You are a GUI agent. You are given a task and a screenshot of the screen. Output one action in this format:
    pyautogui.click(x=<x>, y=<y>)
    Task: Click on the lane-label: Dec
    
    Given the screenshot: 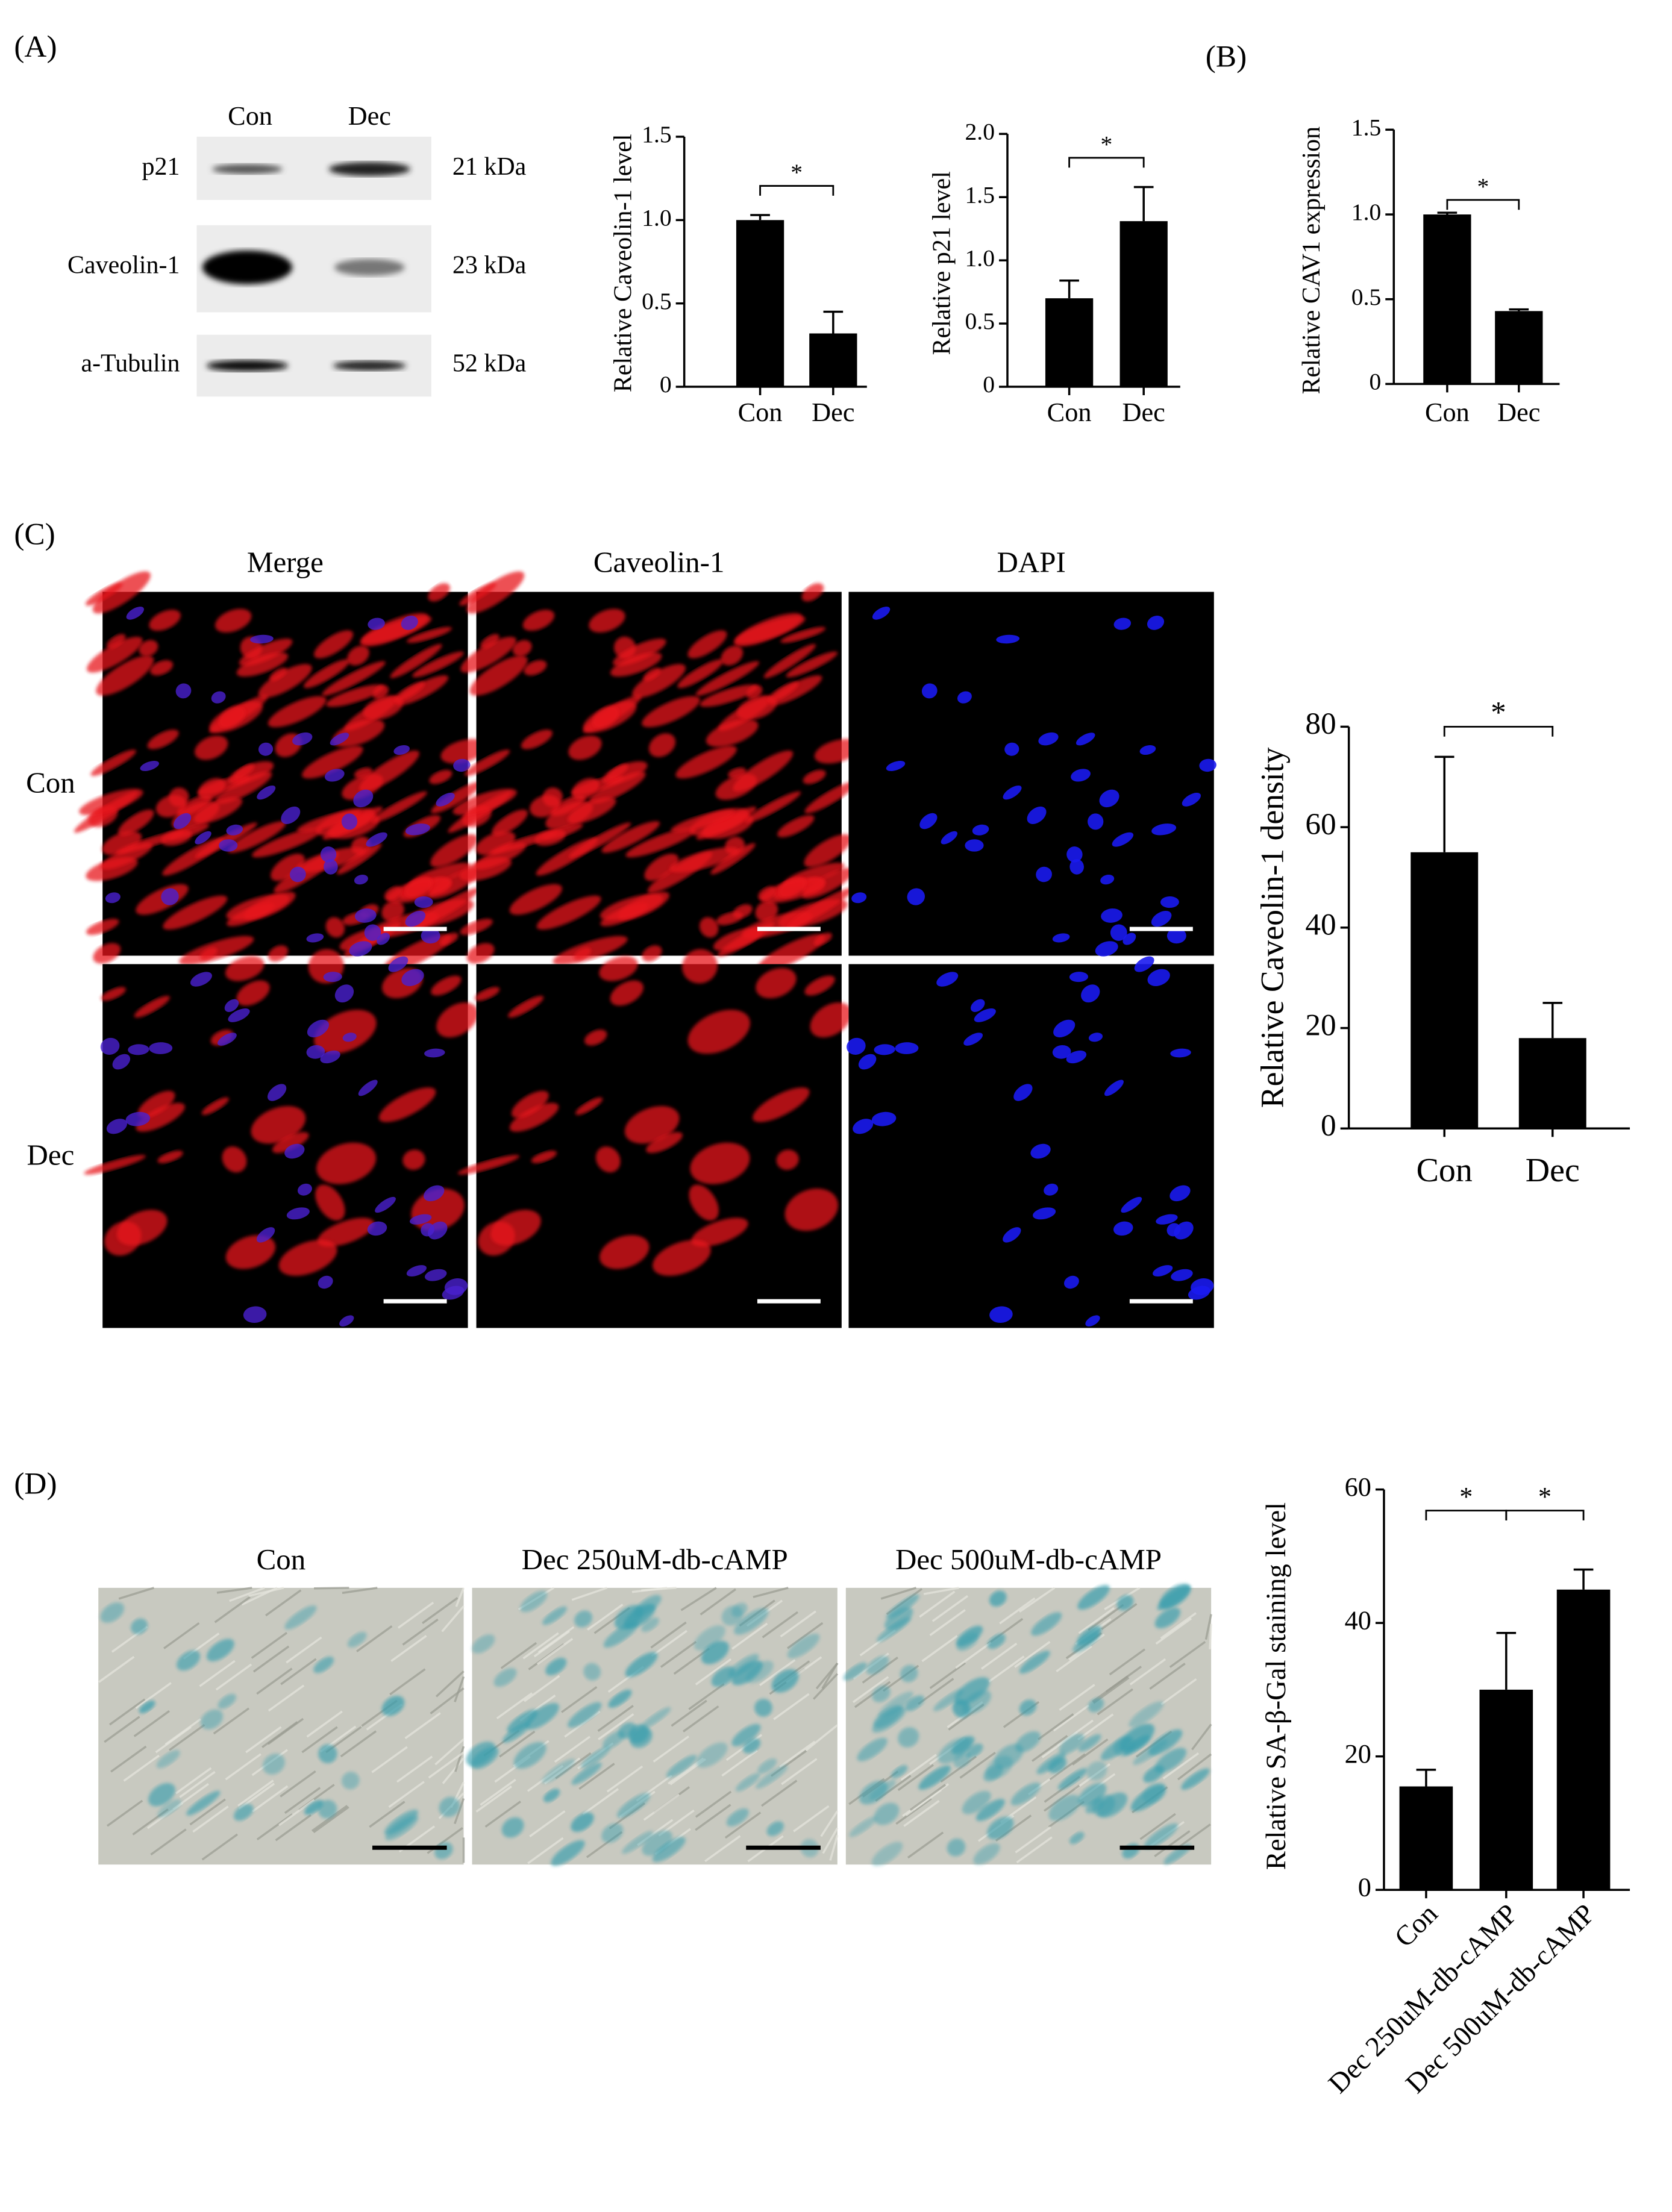 What is the action you would take?
    pyautogui.click(x=369, y=116)
    